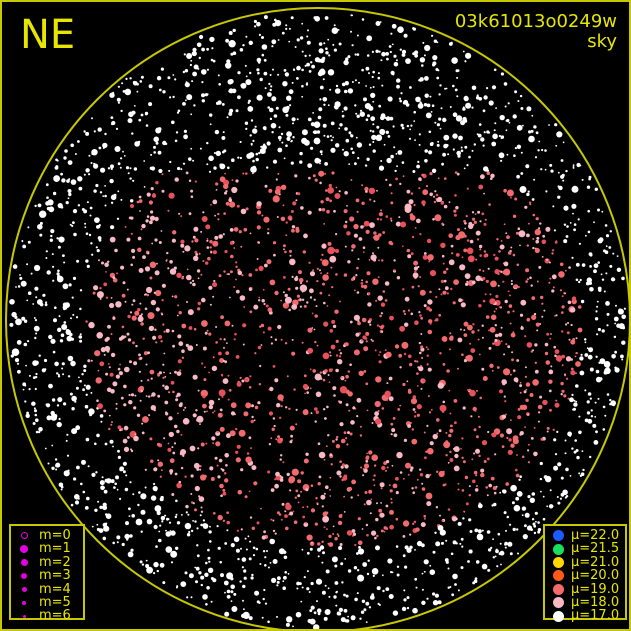  Describe the element at coordinates (585, 535) in the screenshot. I see `brightness-legend-row: μ=22.0` at that location.